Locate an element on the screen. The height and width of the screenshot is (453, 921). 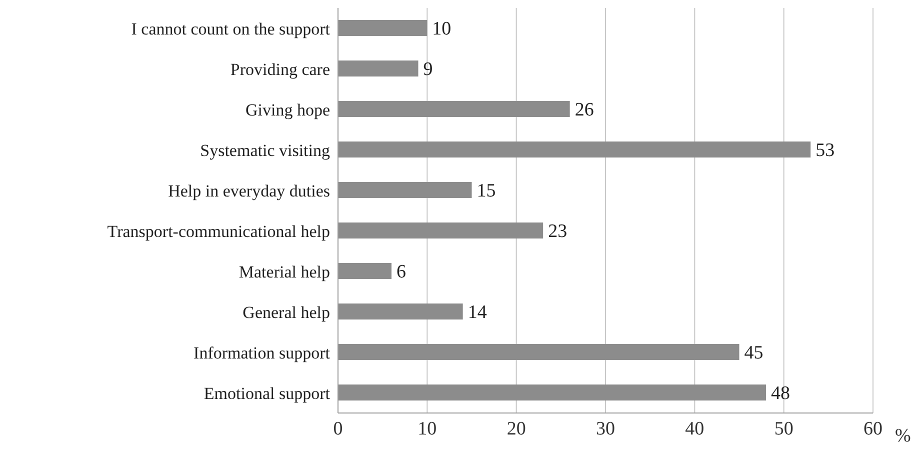
data-label: 45 is located at coordinates (754, 353).